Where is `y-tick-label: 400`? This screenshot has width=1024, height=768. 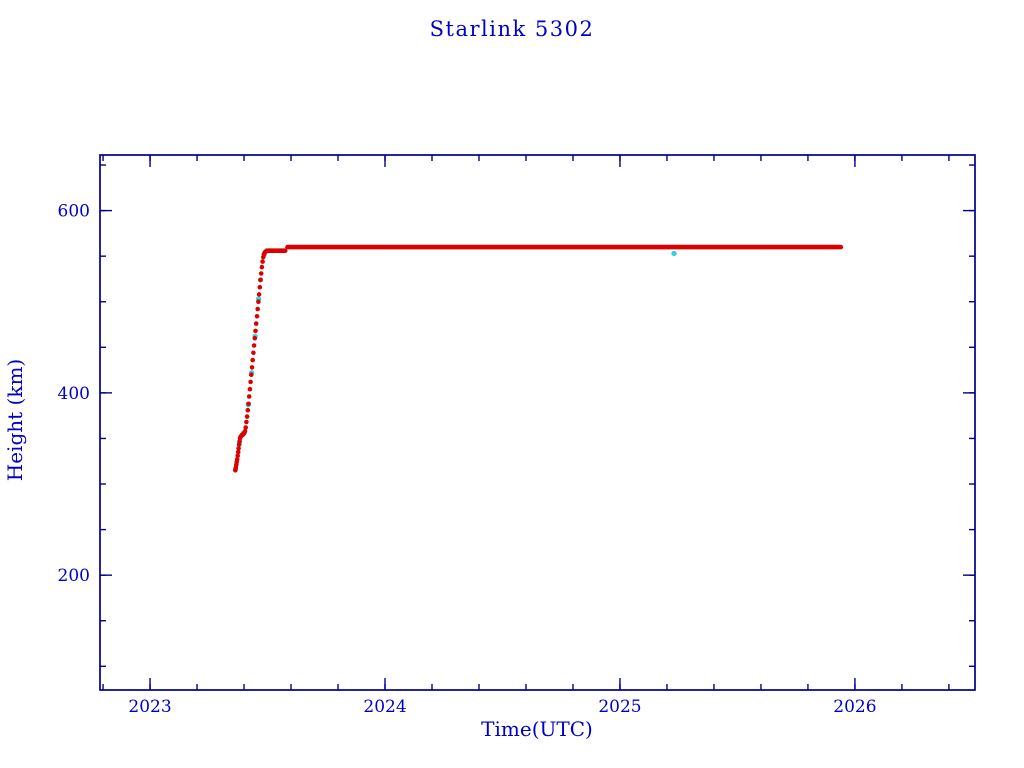
y-tick-label: 400 is located at coordinates (74, 394).